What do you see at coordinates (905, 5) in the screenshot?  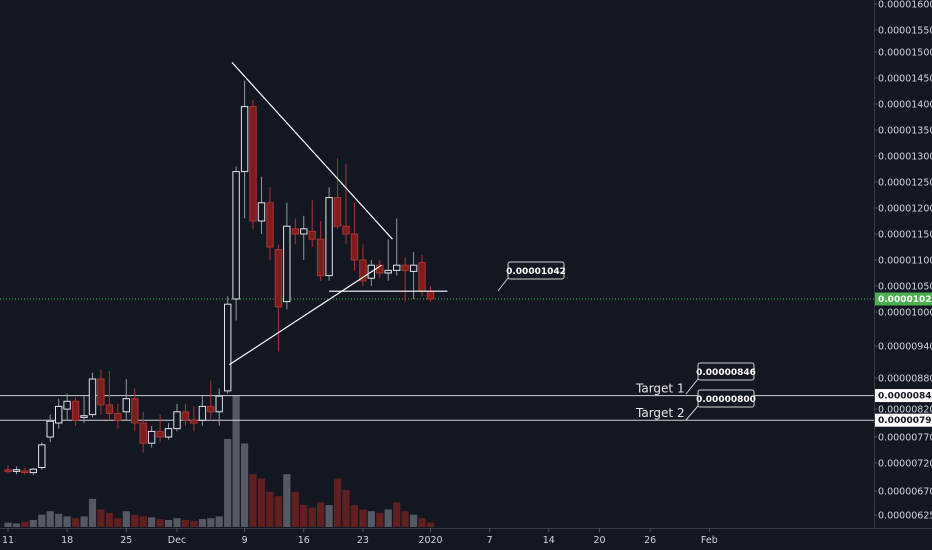 I see `price-tick-label: 0.00001600` at bounding box center [905, 5].